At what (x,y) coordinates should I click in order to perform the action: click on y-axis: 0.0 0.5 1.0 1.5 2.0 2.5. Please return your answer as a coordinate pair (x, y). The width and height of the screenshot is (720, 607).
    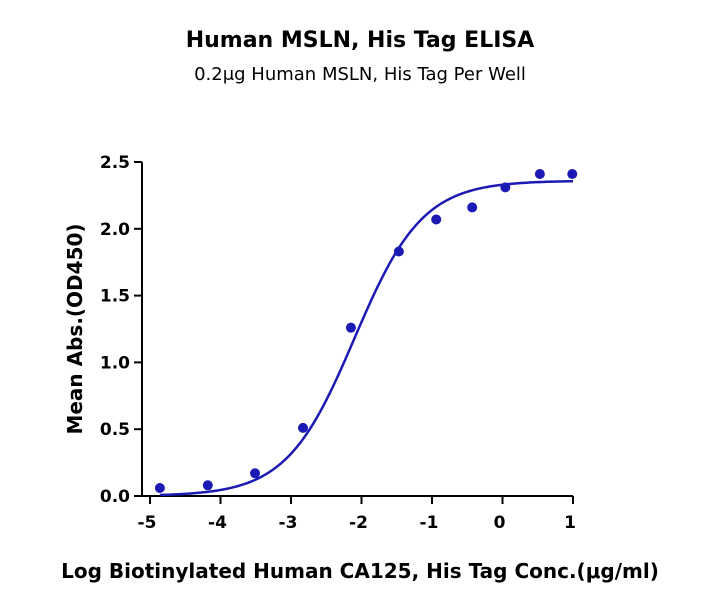
    Looking at the image, I should click on (121, 330).